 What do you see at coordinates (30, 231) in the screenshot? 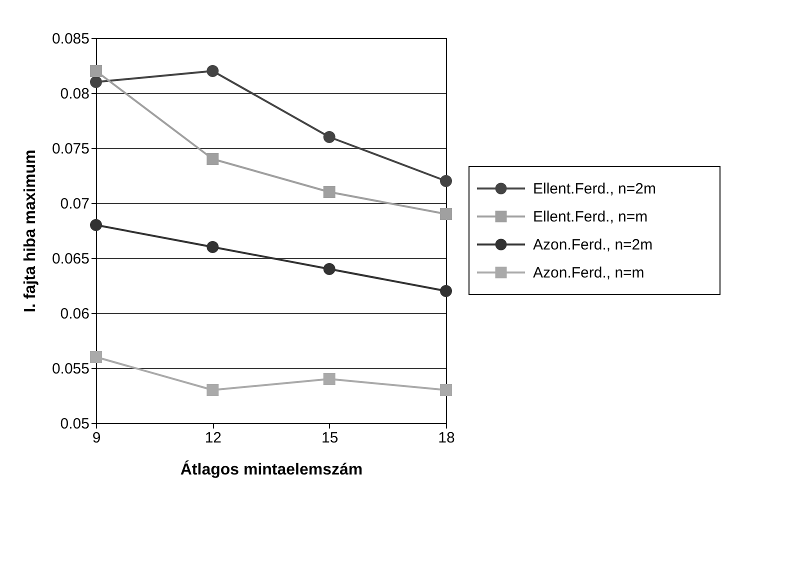
I see `y-axis-title: I. fajta hiba maximum` at bounding box center [30, 231].